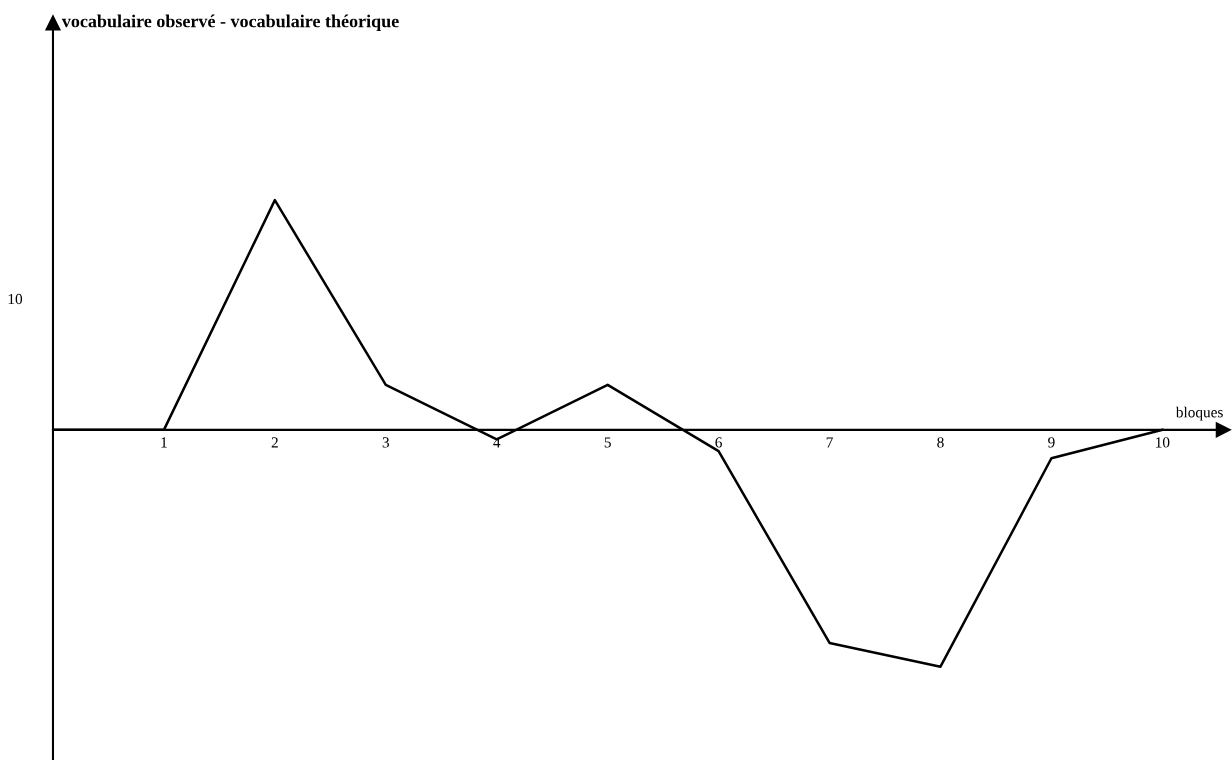  Describe the element at coordinates (386, 442) in the screenshot. I see `x-tick-label: 3` at that location.